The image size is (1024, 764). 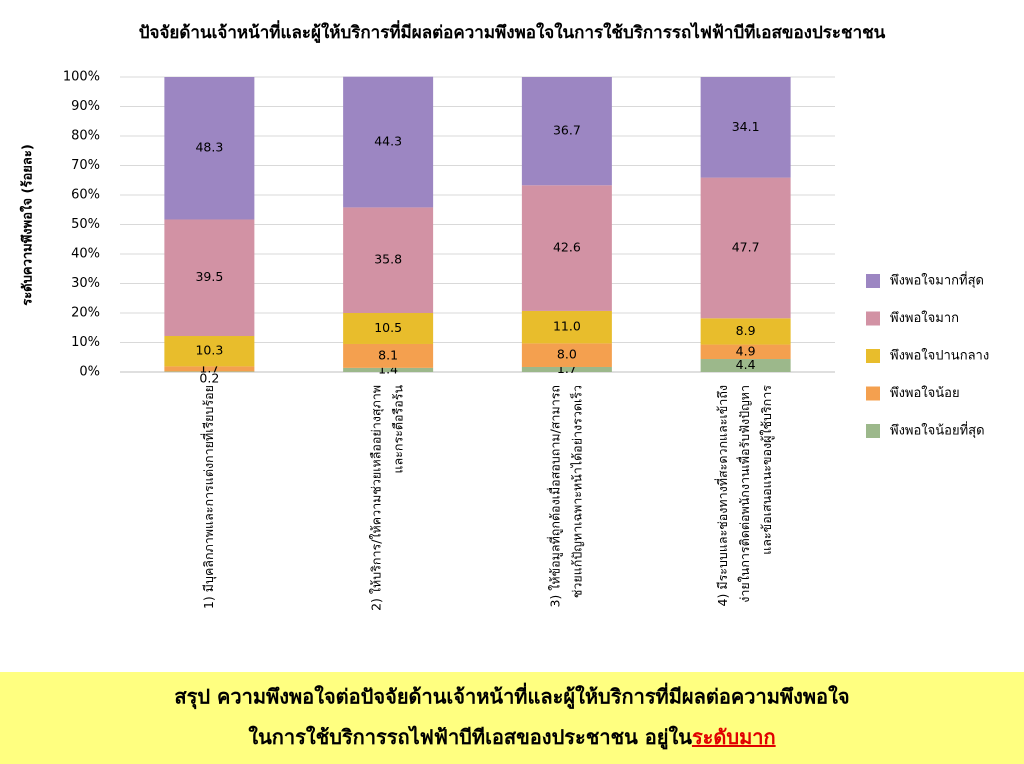 I want to click on y-tick-label: 30%, so click(x=85, y=283).